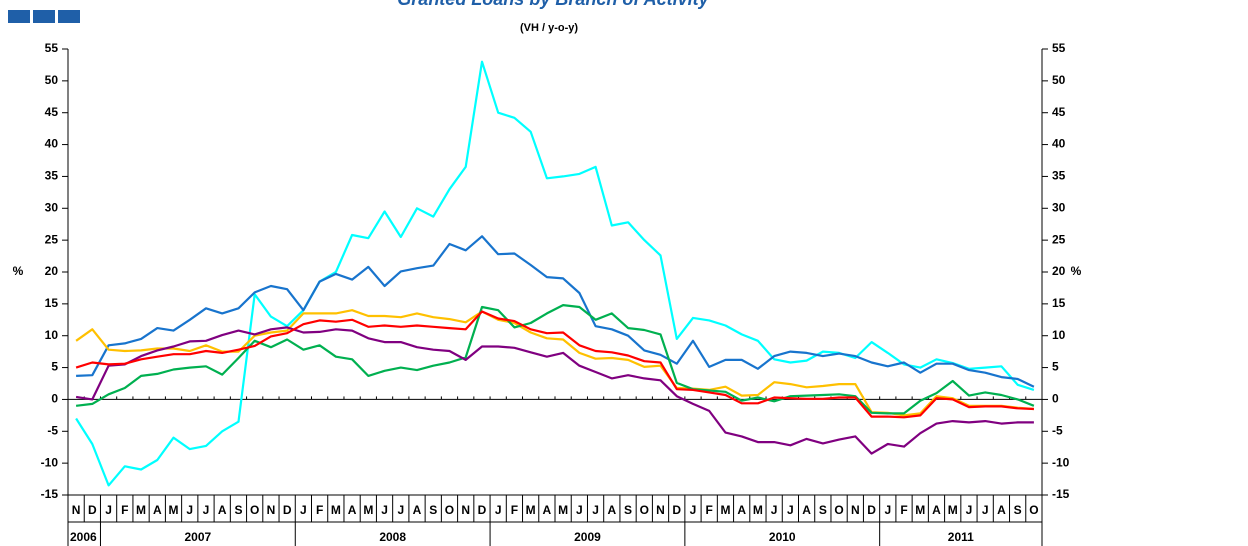 The image size is (1248, 546). I want to click on year-label: 2006, so click(83, 537).